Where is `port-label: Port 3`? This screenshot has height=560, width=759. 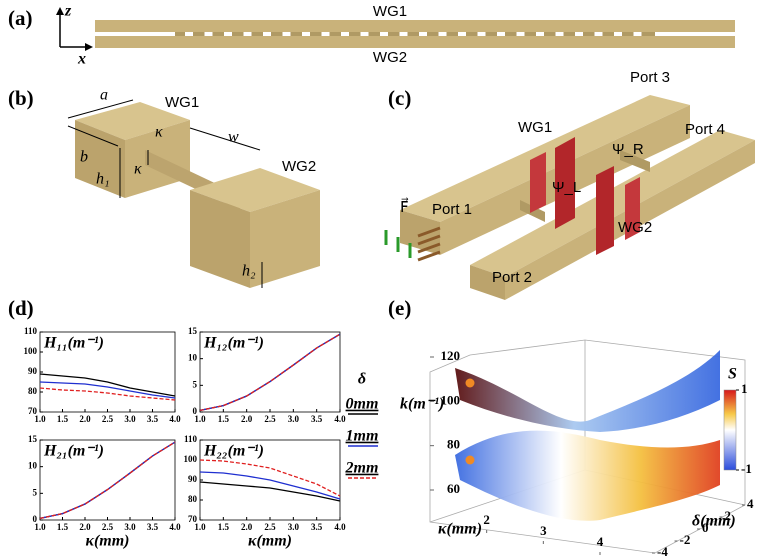
port-label: Port 3 is located at coordinates (650, 77).